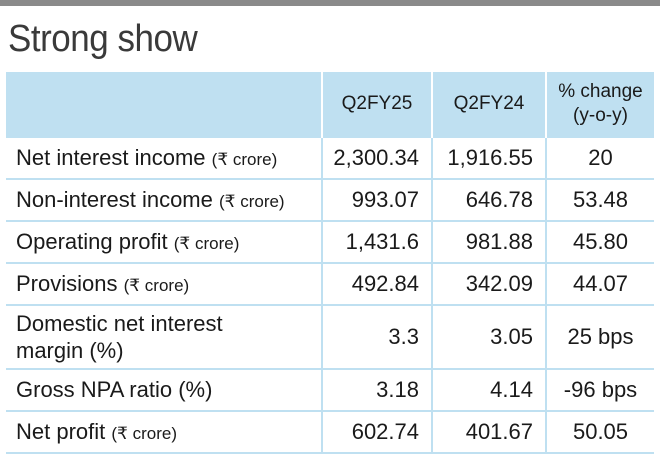 Image resolution: width=660 pixels, height=458 pixels. I want to click on cell-q2fy24: 401.67, so click(488, 432).